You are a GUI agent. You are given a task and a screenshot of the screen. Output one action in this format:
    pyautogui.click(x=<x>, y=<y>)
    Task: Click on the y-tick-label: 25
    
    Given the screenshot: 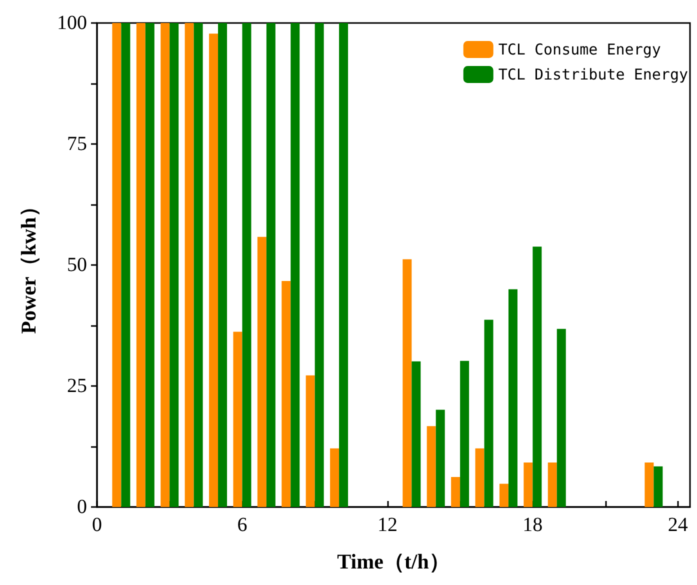 What is the action you would take?
    pyautogui.click(x=77, y=386)
    